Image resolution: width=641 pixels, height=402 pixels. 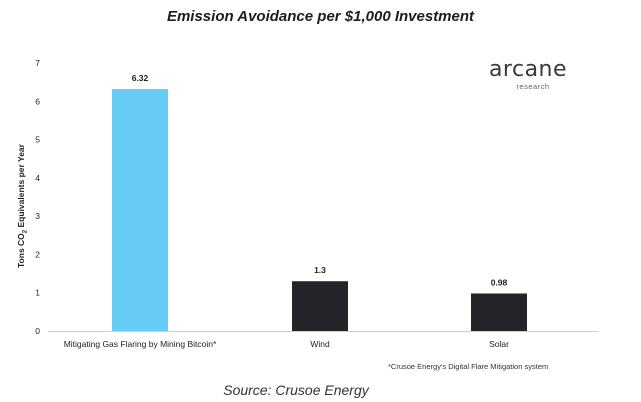 What do you see at coordinates (37, 101) in the screenshot?
I see `y-tick-label: 6` at bounding box center [37, 101].